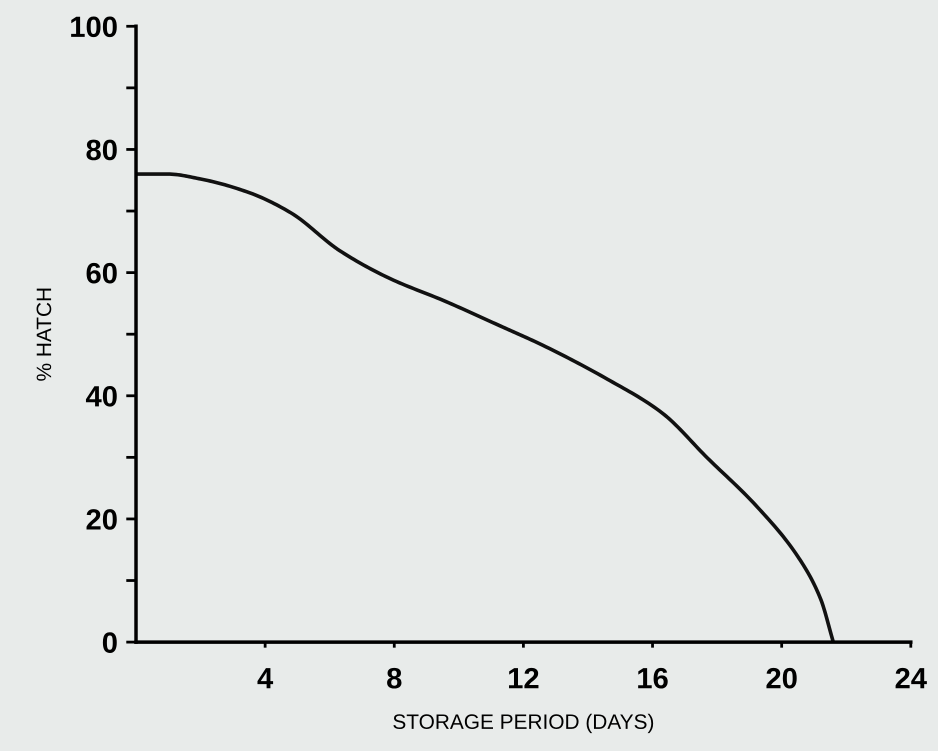 The width and height of the screenshot is (938, 751). I want to click on y-tick-label: 80, so click(101, 150).